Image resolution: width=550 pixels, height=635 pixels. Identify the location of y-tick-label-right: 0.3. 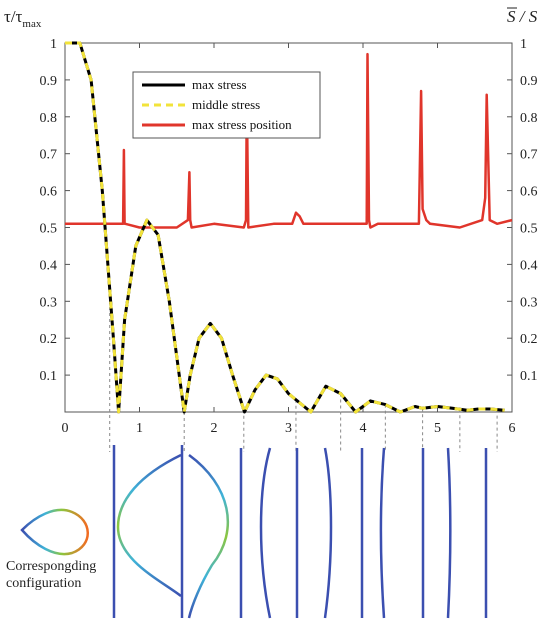
(529, 302).